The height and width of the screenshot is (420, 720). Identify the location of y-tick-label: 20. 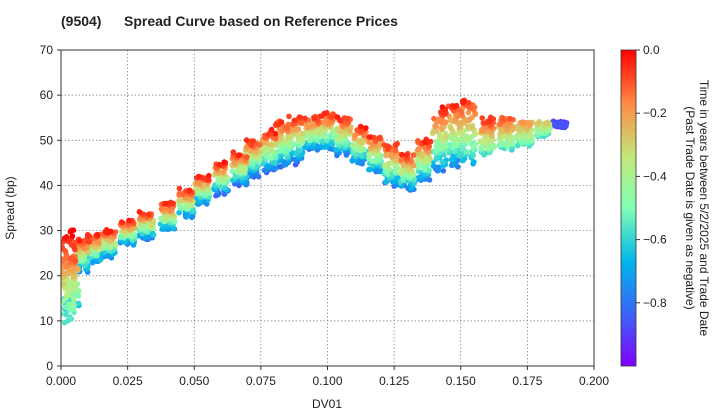
(47, 276).